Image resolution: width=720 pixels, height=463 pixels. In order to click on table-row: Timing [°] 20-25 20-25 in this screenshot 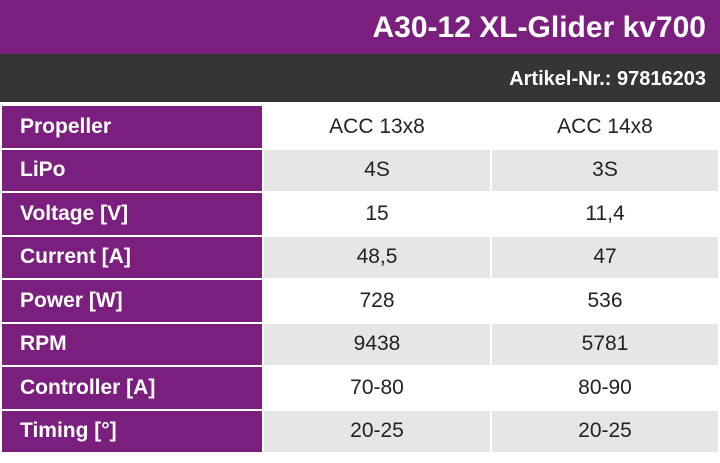, I will do `click(360, 431)`.